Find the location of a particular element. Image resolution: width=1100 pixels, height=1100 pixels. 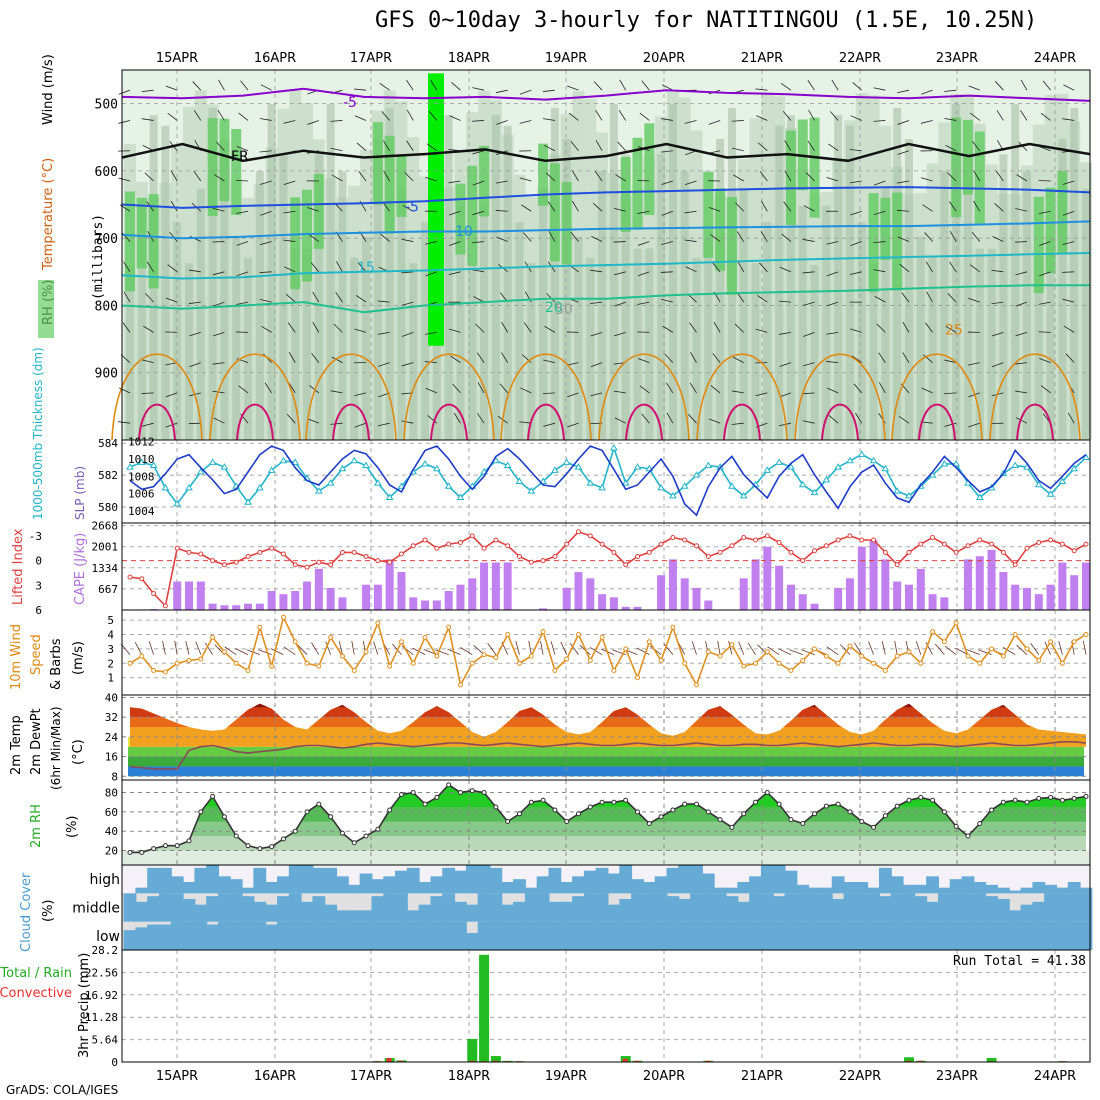

contour-label: 50 is located at coordinates (564, 310).